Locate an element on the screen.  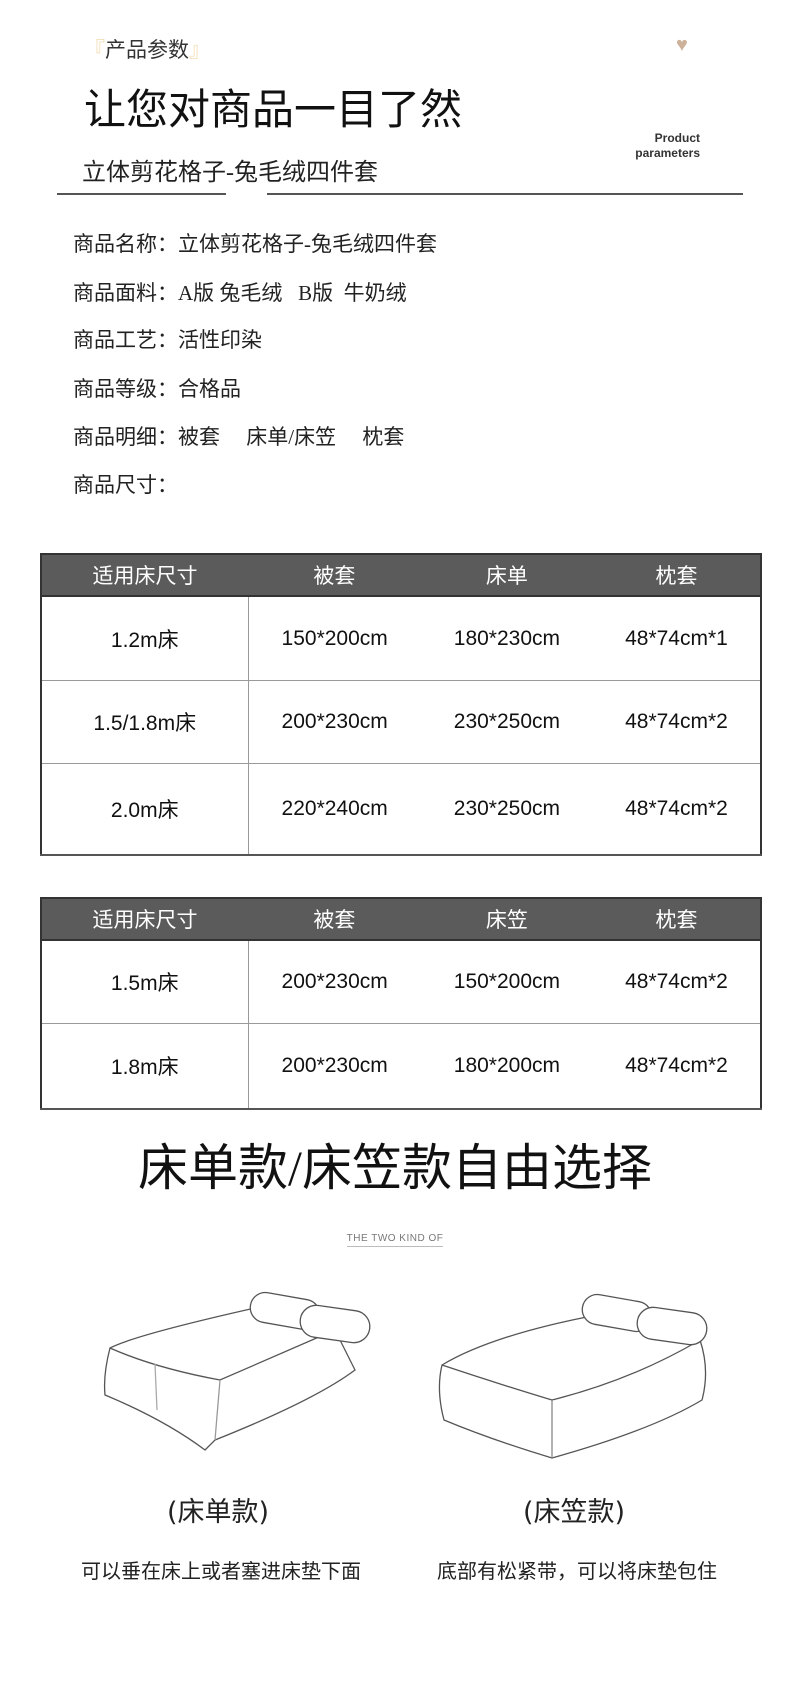
spec-value: 被套 床单/床笠 枕套 is located at coordinates (291, 437).